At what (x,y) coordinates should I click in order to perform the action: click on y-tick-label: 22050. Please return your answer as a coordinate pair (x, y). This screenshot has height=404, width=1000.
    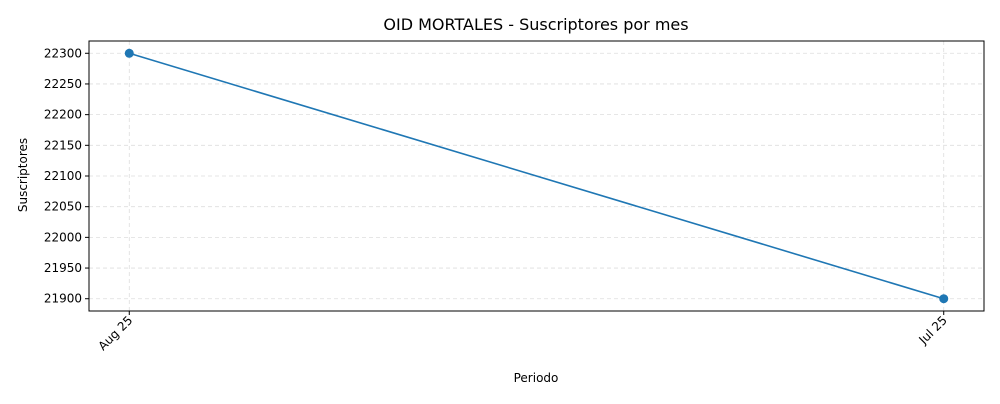
    Looking at the image, I should click on (63, 207).